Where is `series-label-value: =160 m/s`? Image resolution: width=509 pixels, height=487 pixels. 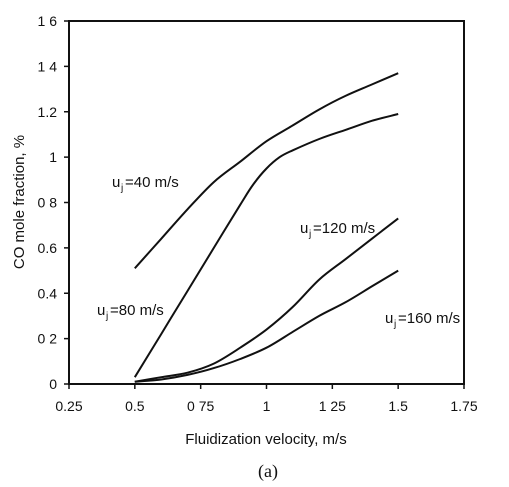 series-label-value: =160 m/s is located at coordinates (429, 318).